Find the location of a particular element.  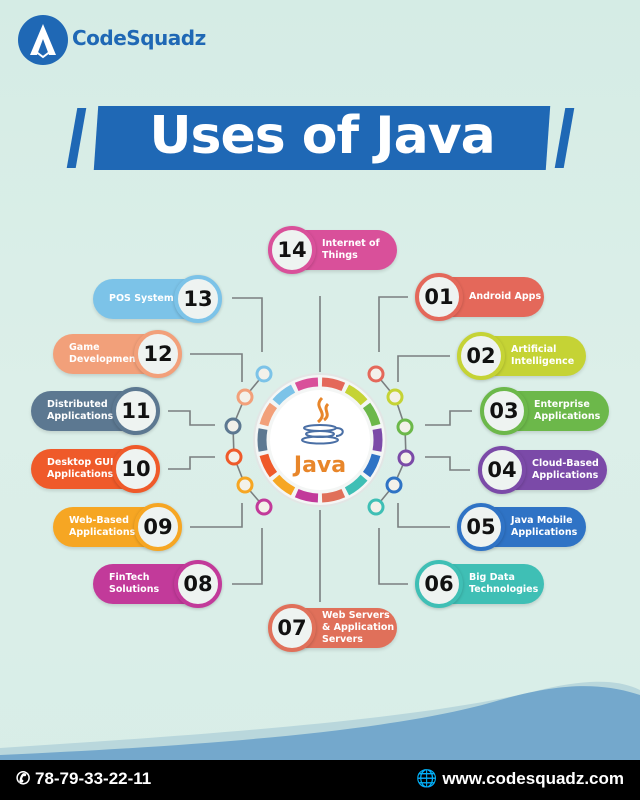

use-item-label: Web Servers & Application Servers is located at coordinates (358, 627).